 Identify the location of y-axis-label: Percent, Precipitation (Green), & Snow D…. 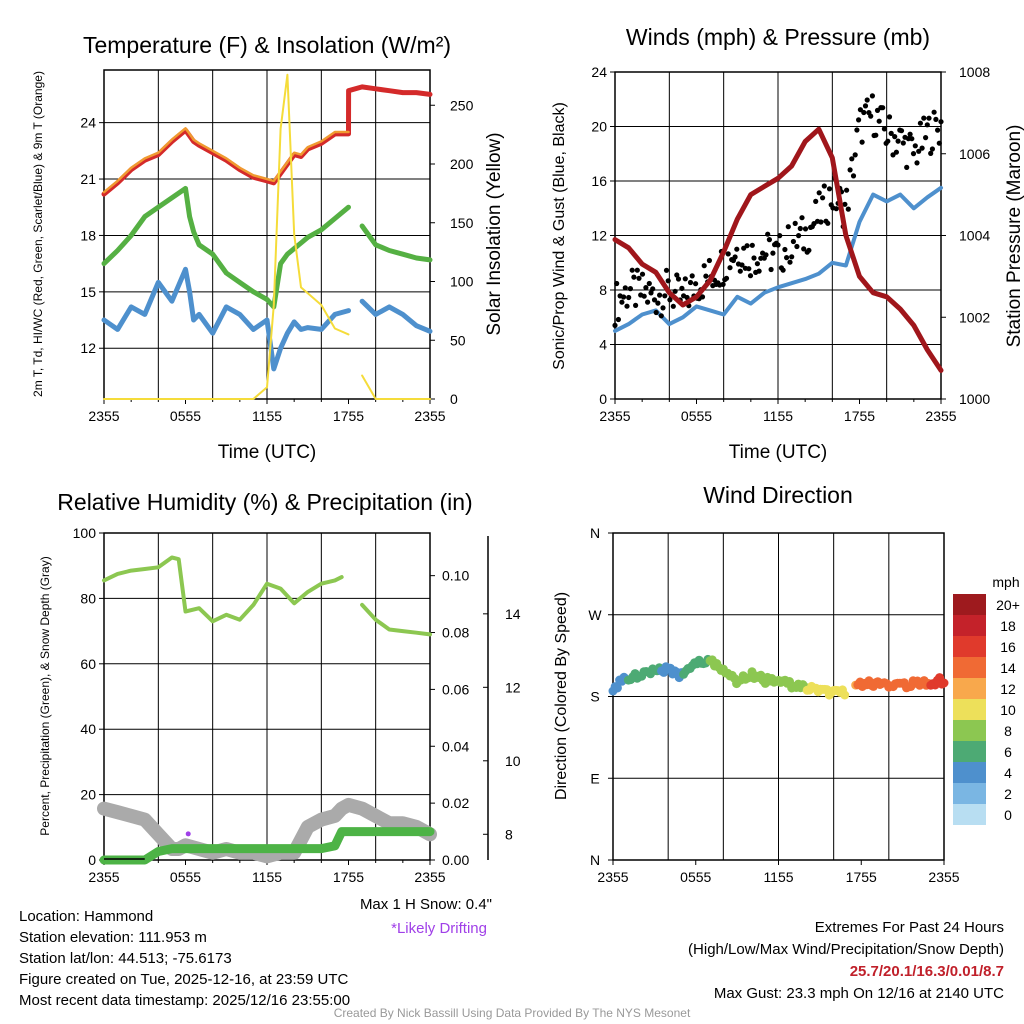
(45, 695).